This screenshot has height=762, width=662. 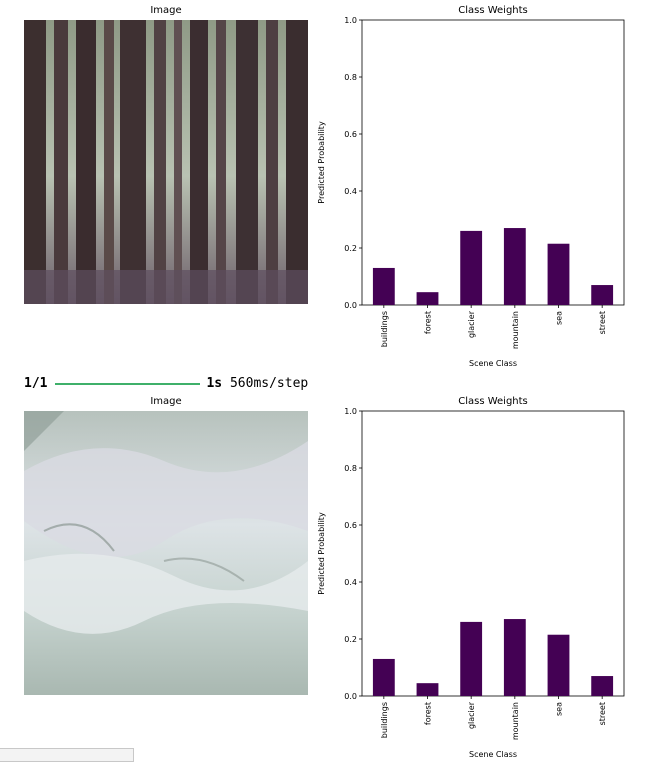 I want to click on progress-count: 1/1, so click(x=36, y=383).